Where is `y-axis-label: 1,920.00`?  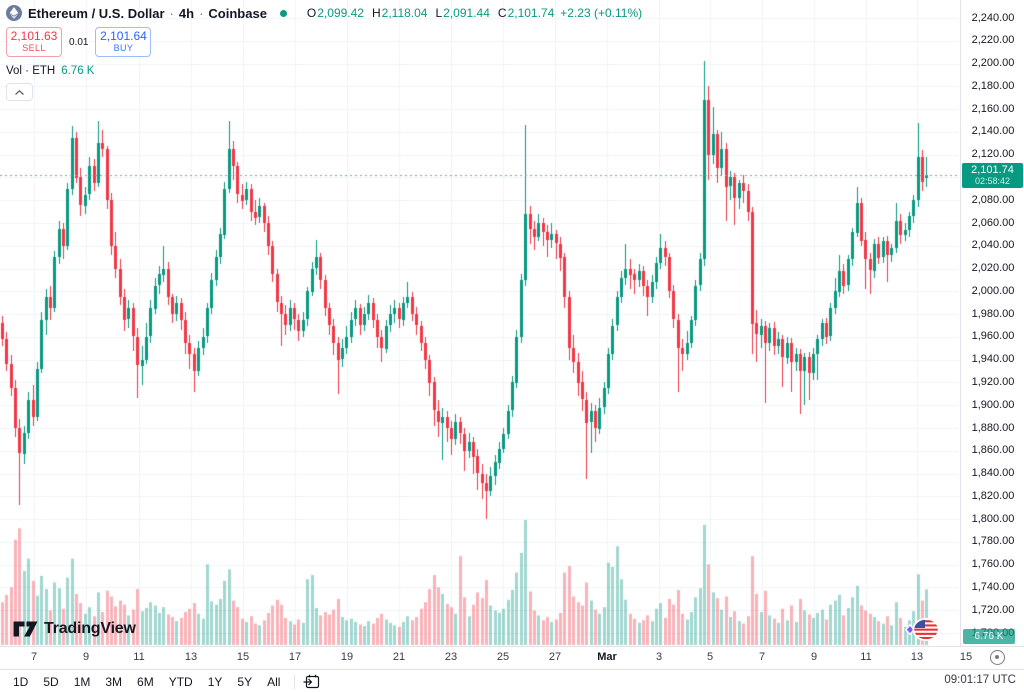
y-axis-label: 1,920.00 is located at coordinates (993, 381).